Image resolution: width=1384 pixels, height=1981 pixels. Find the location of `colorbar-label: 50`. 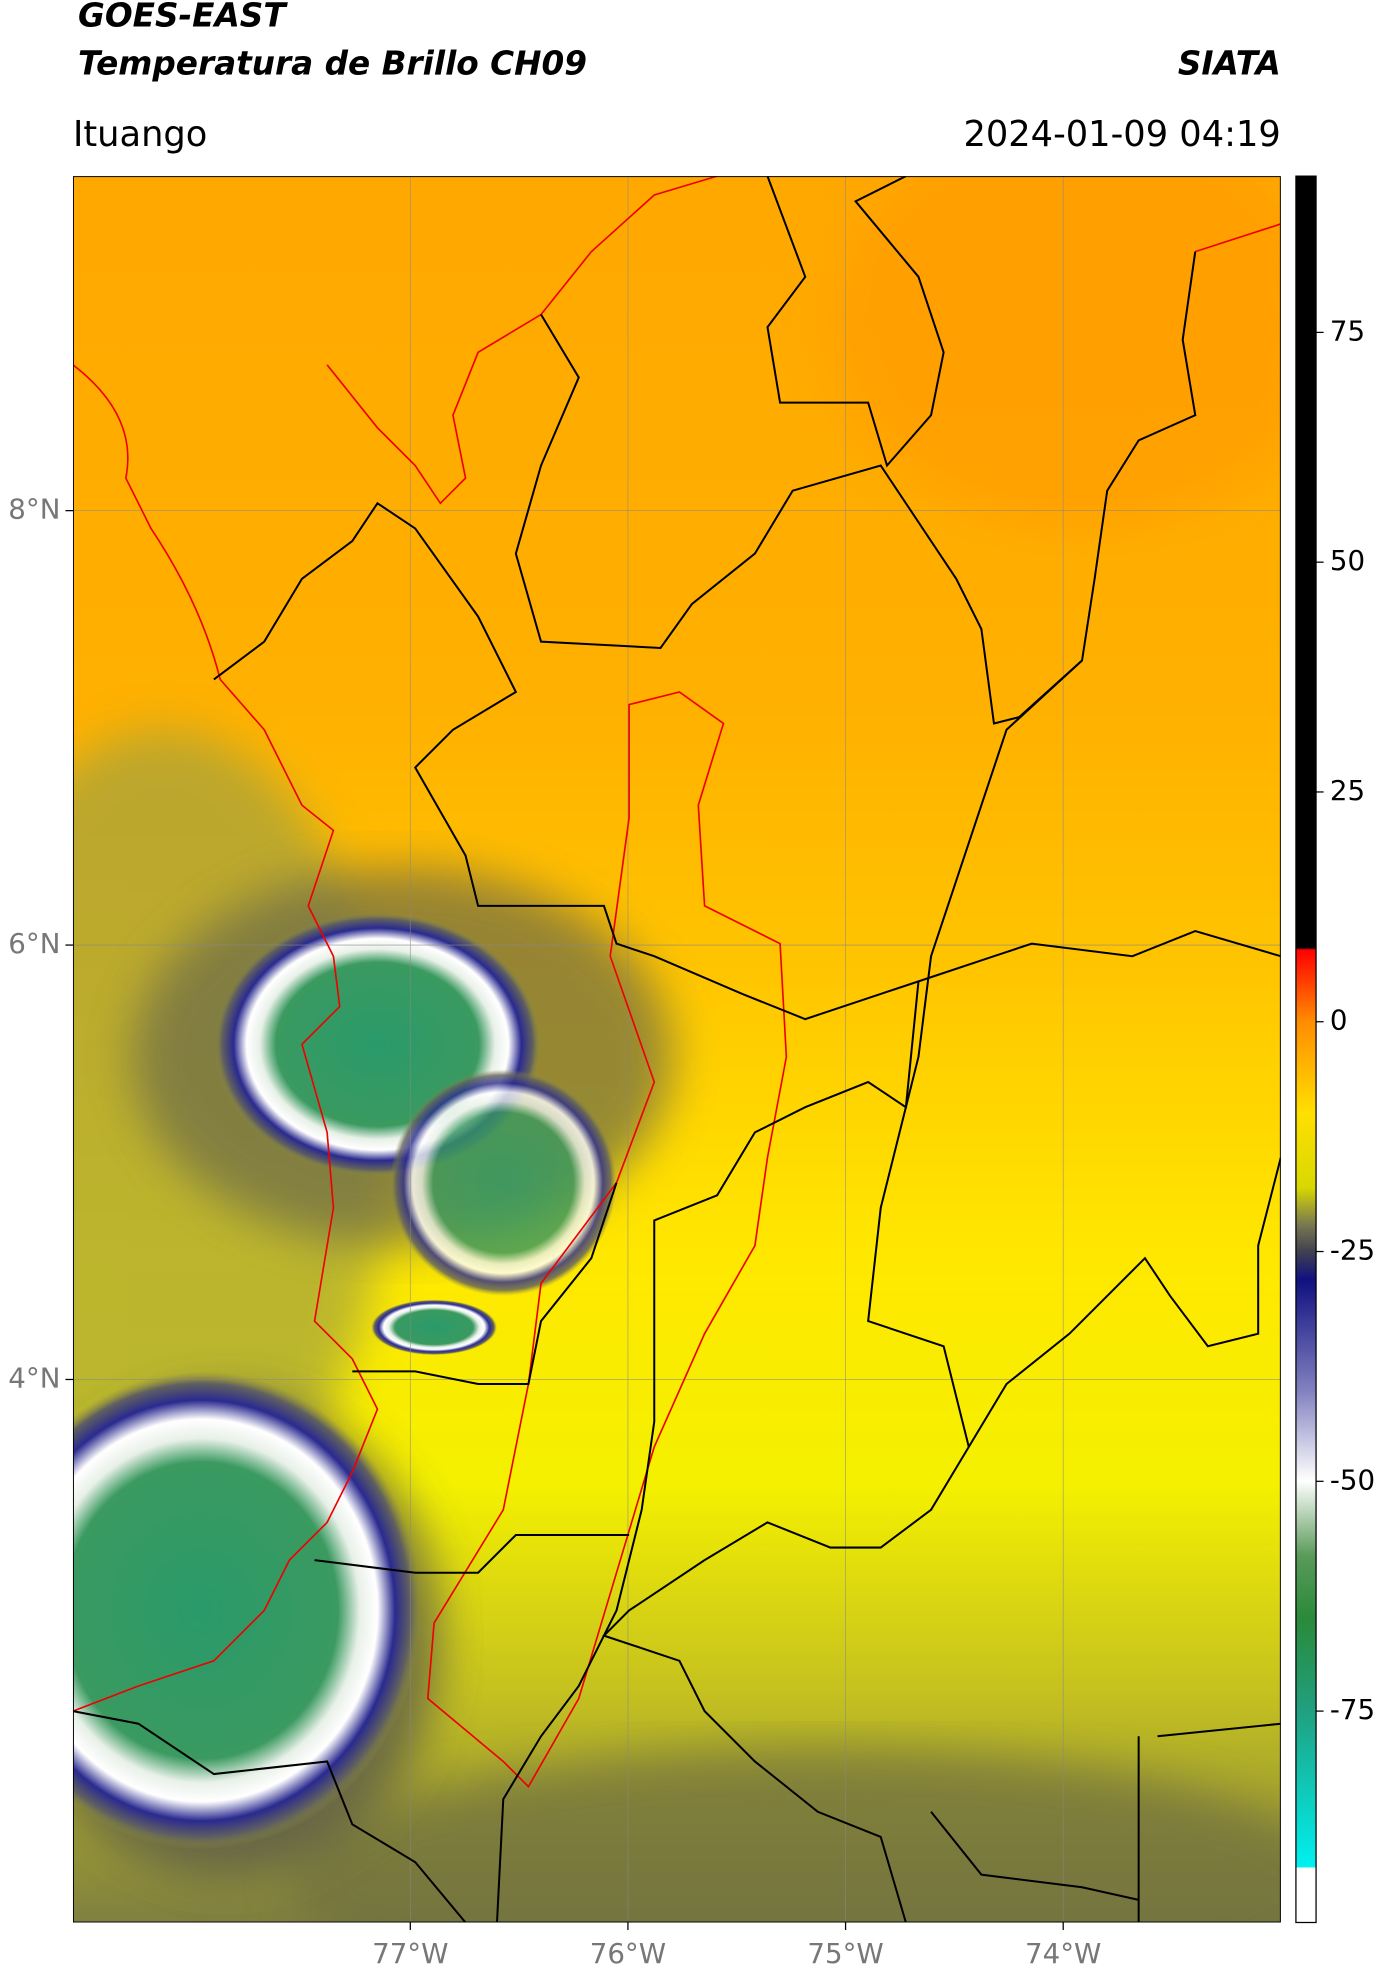

colorbar-label: 50 is located at coordinates (1347, 560).